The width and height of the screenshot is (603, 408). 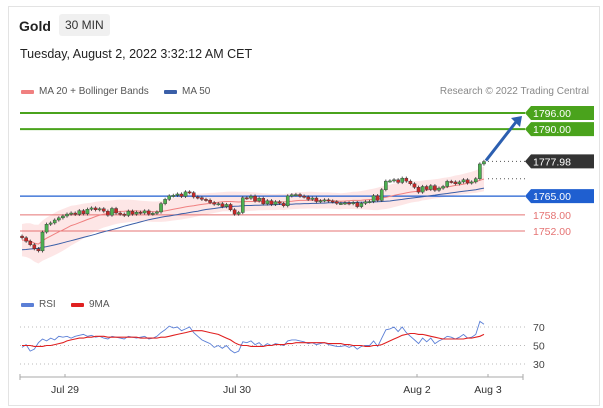 What do you see at coordinates (237, 390) in the screenshot?
I see `x-tick-label: Jul 30` at bounding box center [237, 390].